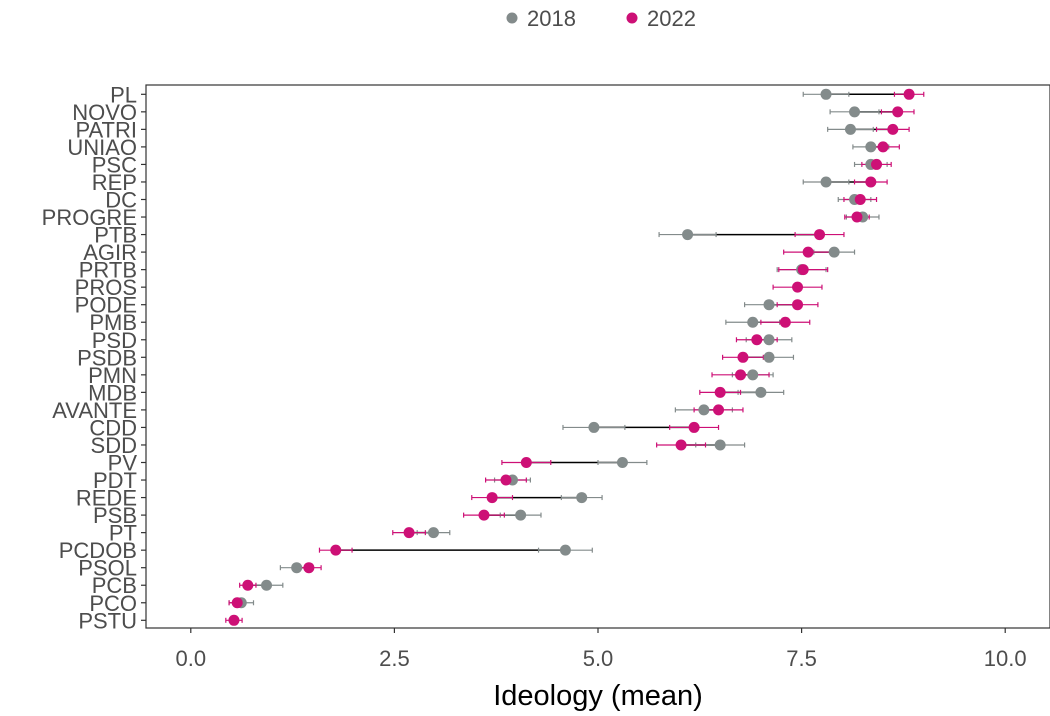 Image resolution: width=1050 pixels, height=716 pixels. What do you see at coordinates (801, 658) in the screenshot?
I see `x-tick-label: 7.5` at bounding box center [801, 658].